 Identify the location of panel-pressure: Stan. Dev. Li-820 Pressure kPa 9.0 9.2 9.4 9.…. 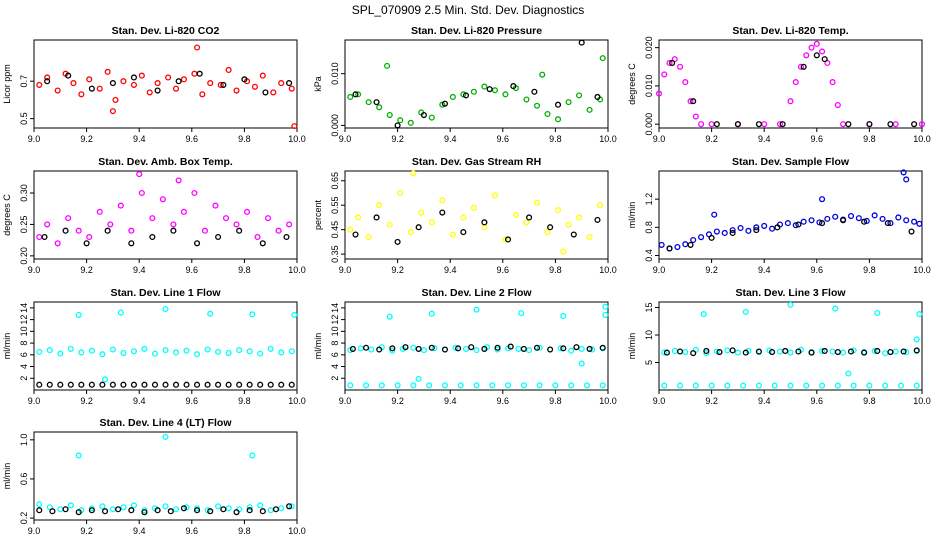
(465, 84).